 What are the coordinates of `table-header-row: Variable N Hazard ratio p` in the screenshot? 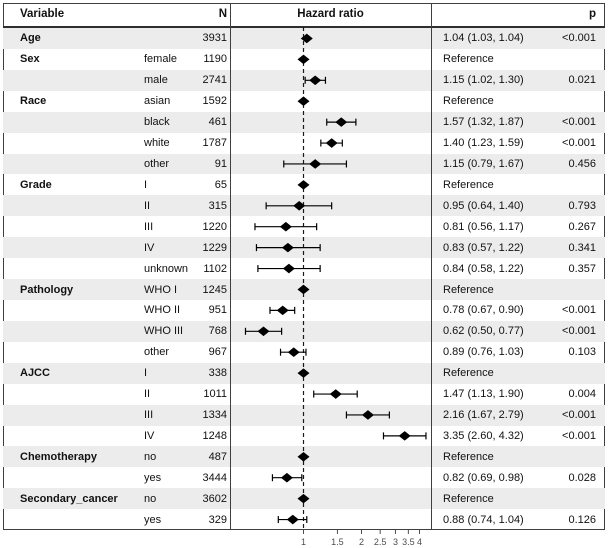 It's located at (304, 15).